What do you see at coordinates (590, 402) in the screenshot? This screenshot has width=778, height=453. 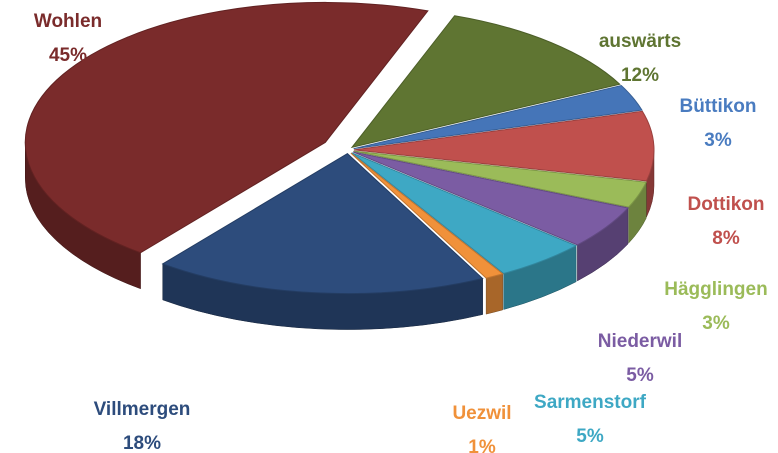 I see `slice-label: Sarmenstorf` at bounding box center [590, 402].